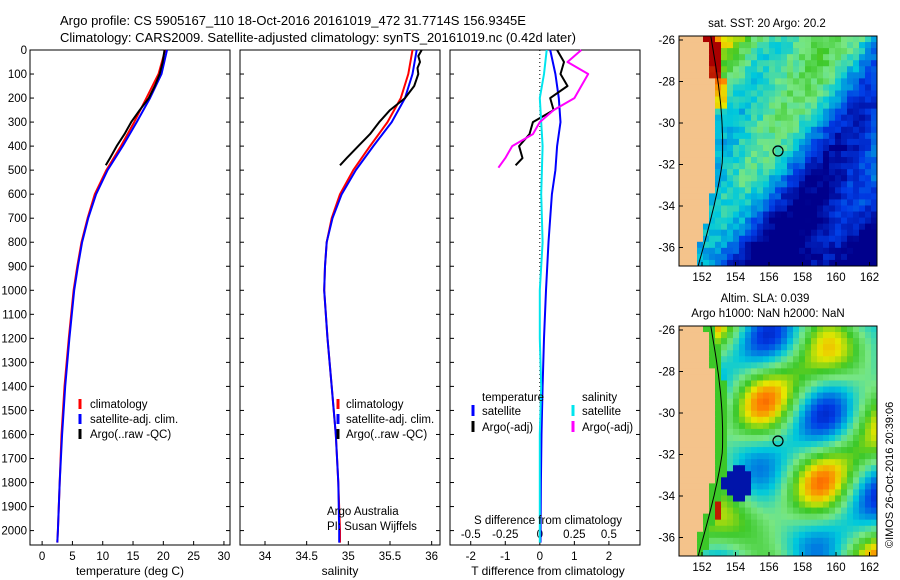  I want to click on sla-lon-label: 158, so click(802, 568).